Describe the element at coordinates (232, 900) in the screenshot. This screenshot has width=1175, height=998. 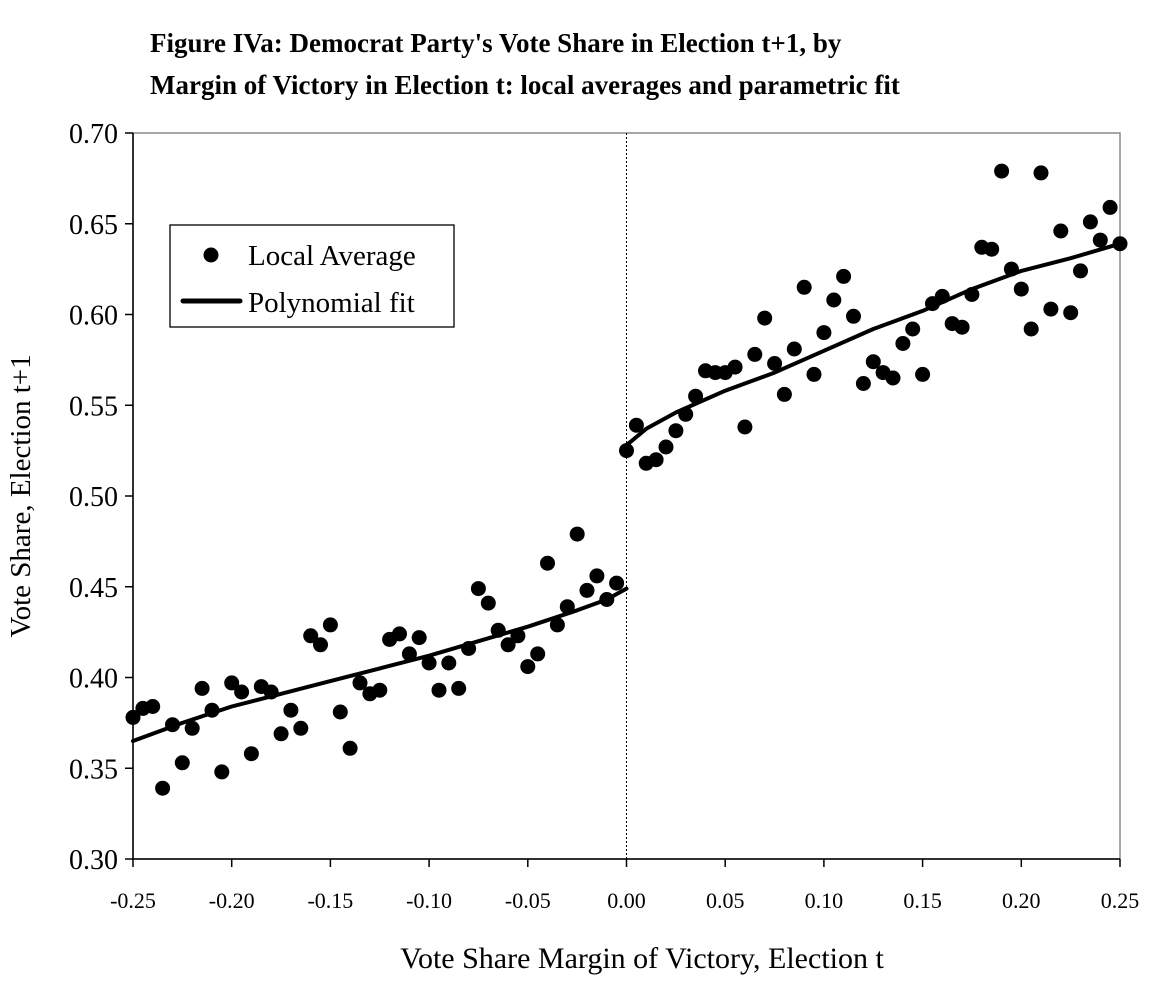
I see `x-tick-label: -0.20` at that location.